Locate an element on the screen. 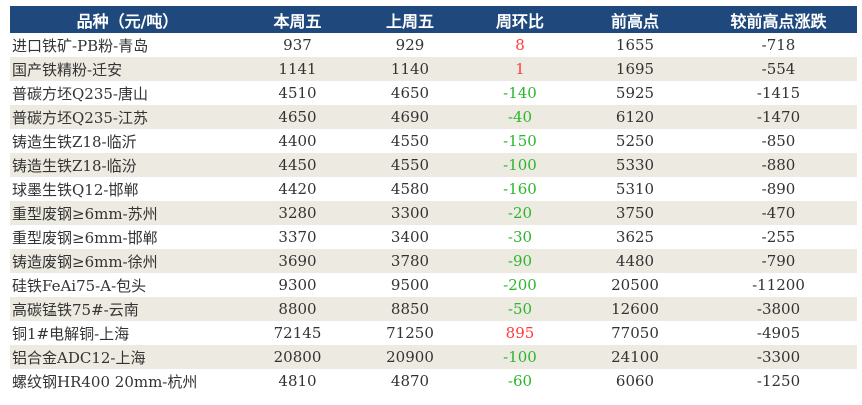  cell-previous-high: 5310 is located at coordinates (635, 189).